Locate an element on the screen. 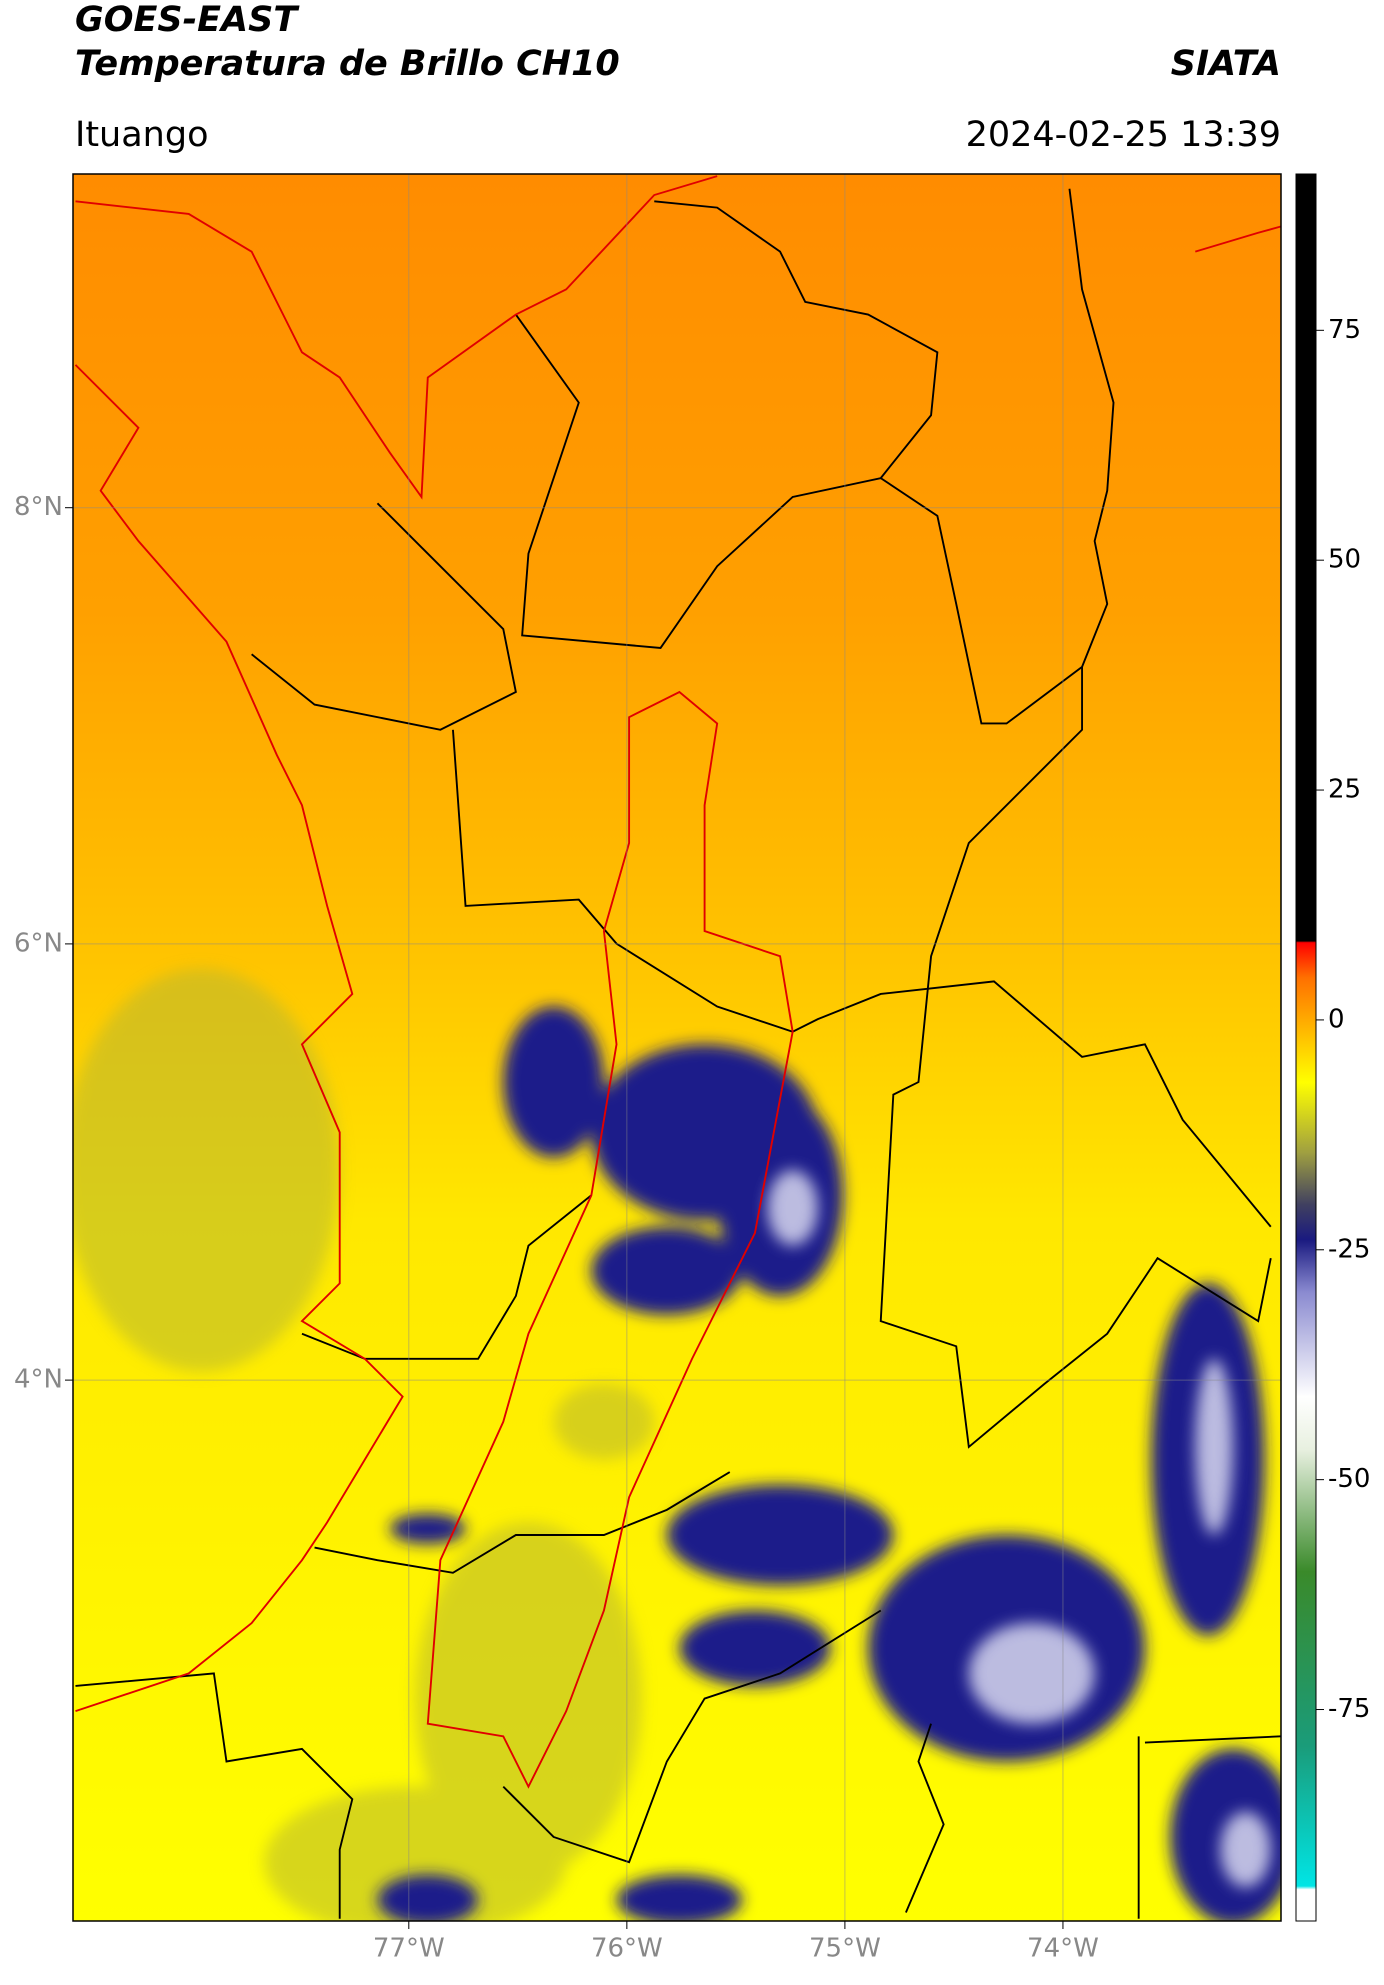  lon-tick-label: 76°W is located at coordinates (627, 1949).